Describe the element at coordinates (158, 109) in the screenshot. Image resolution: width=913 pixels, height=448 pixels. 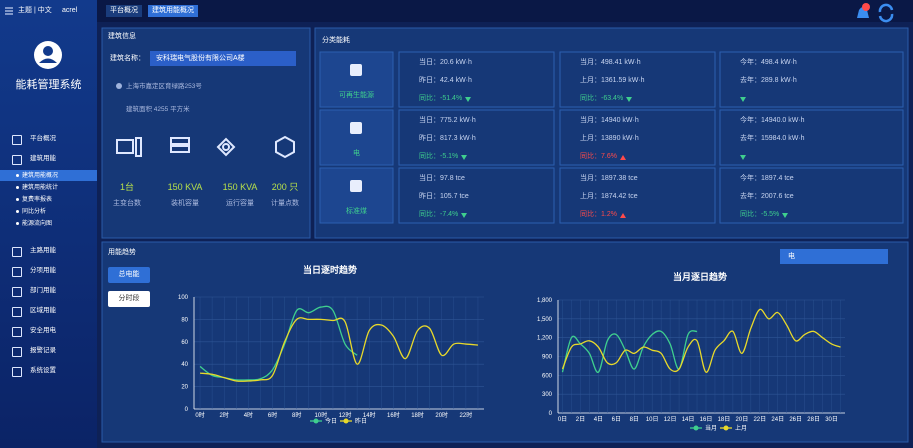
I see `area: 建筑面积 4255 平方米` at that location.